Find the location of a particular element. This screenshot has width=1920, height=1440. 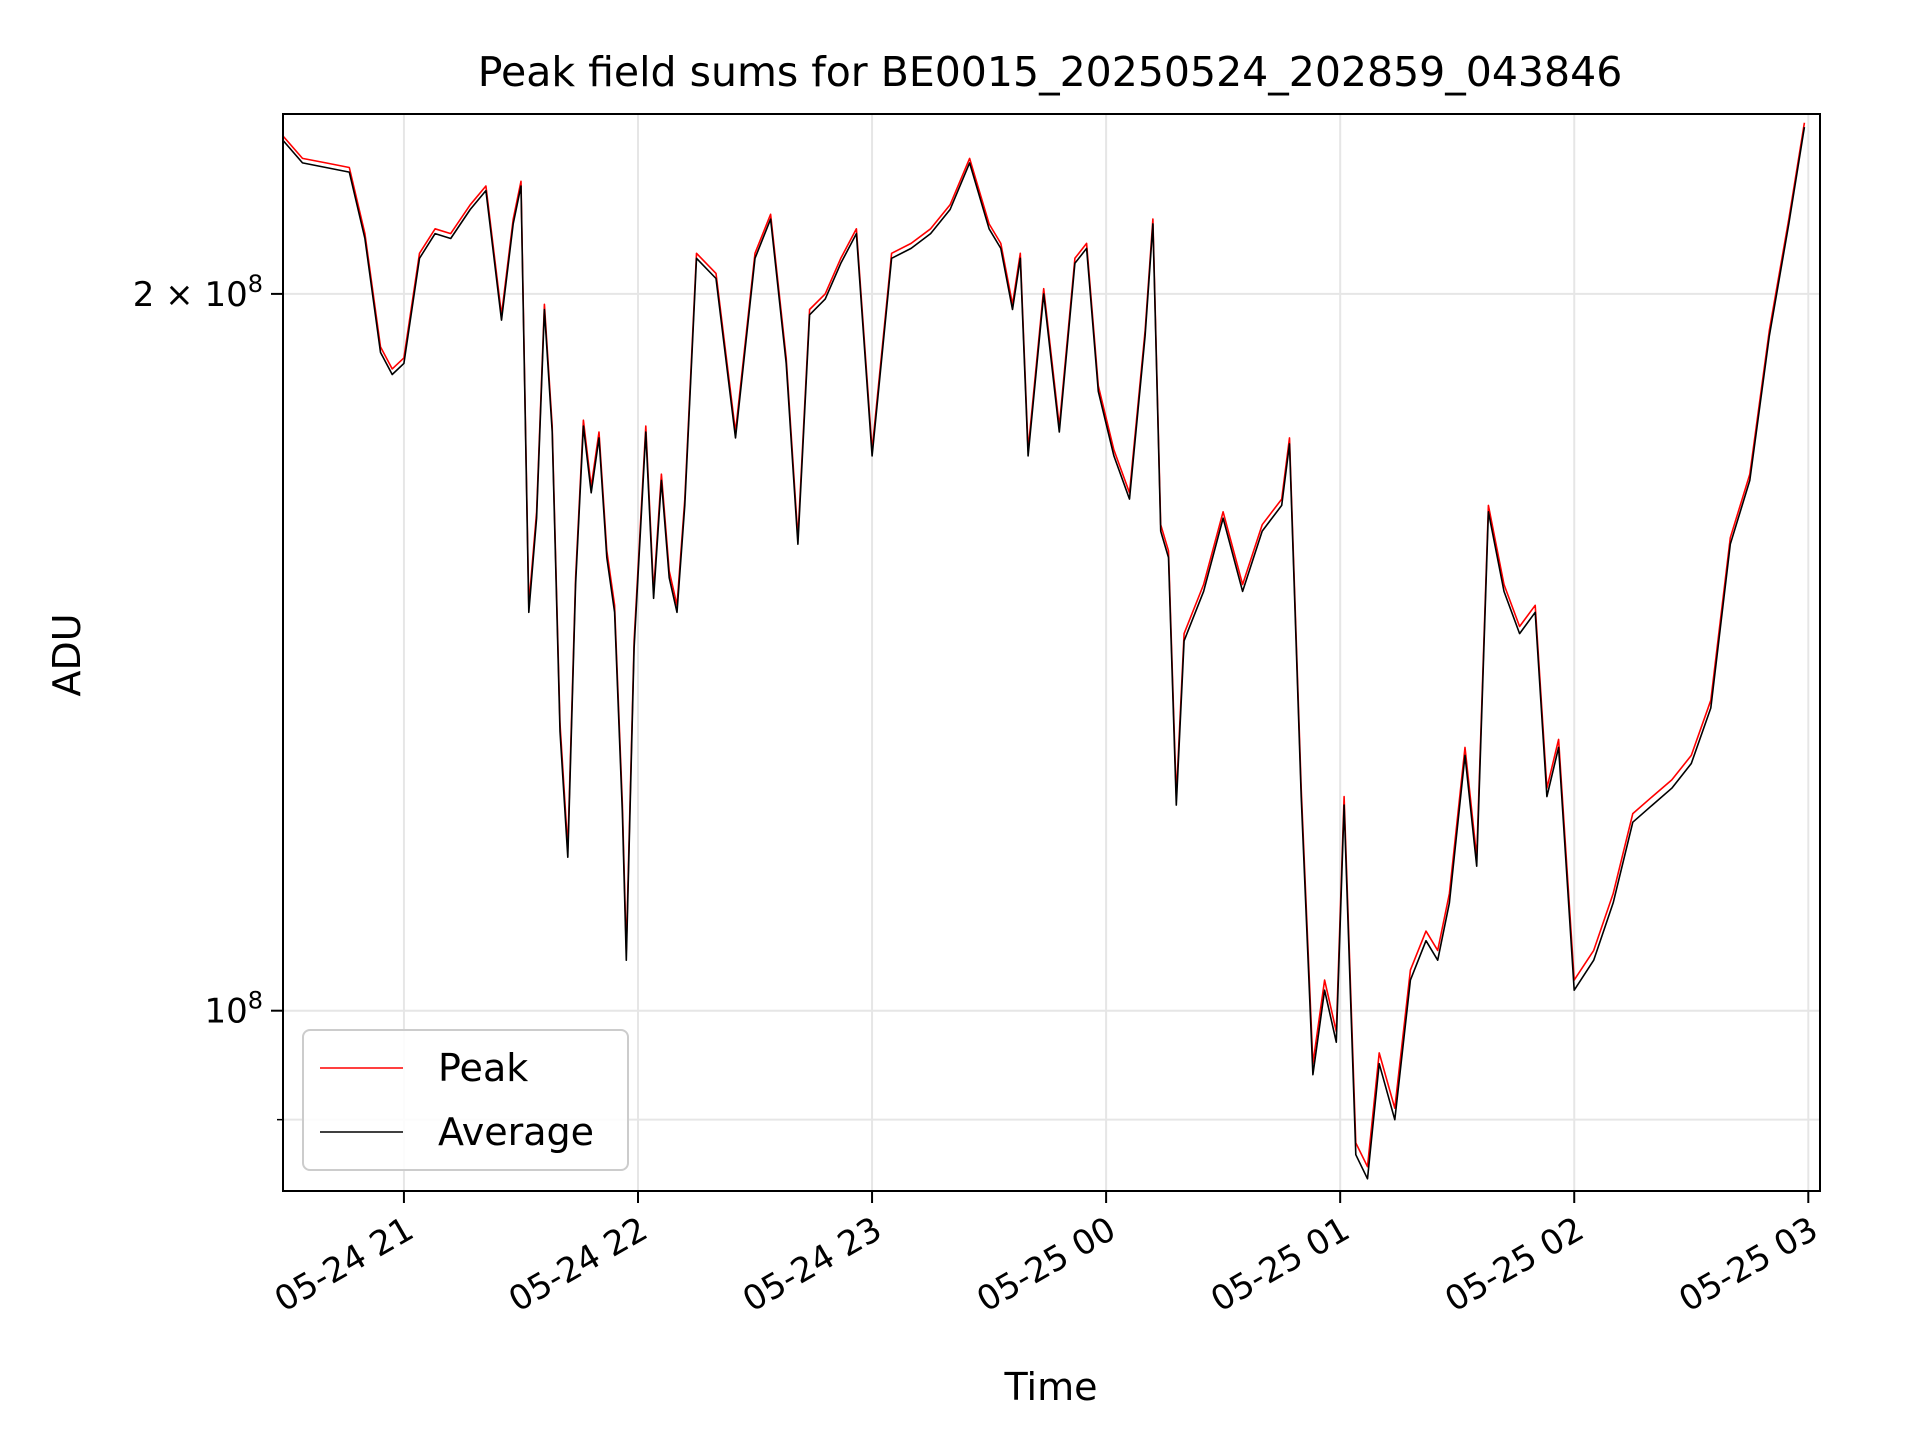

legend-box is located at coordinates (465, 1100).